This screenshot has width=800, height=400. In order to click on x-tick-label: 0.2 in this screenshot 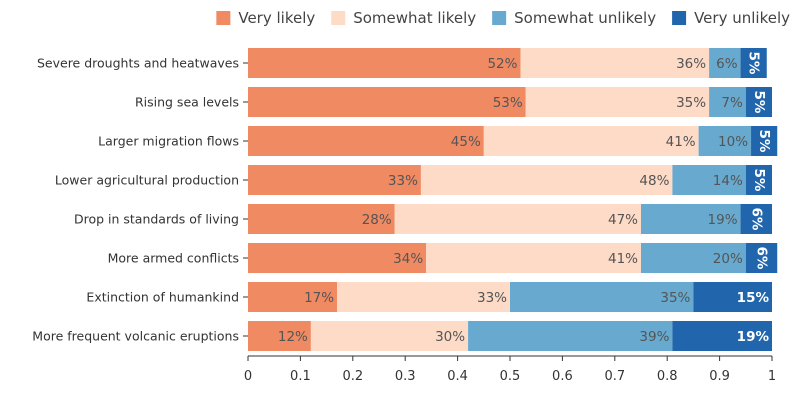, I will do `click(352, 376)`.